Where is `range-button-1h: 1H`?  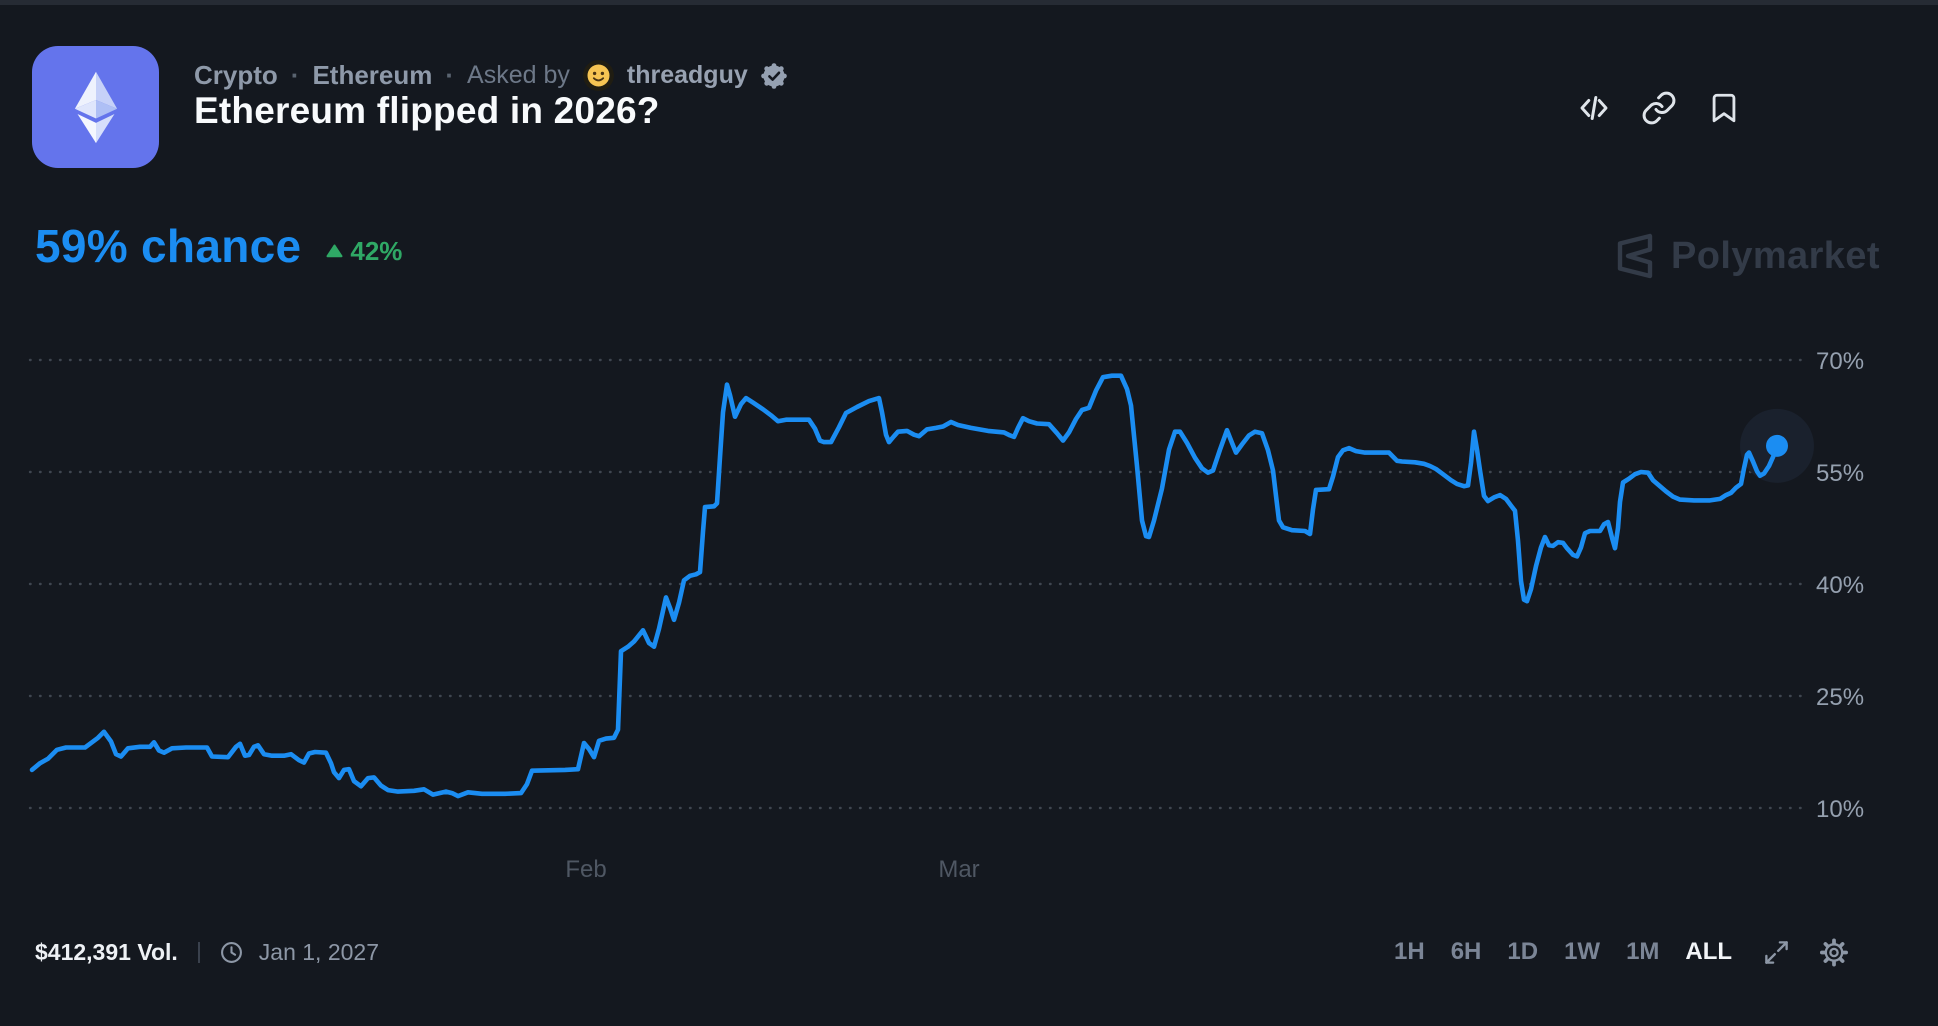 range-button-1h: 1H is located at coordinates (1409, 951).